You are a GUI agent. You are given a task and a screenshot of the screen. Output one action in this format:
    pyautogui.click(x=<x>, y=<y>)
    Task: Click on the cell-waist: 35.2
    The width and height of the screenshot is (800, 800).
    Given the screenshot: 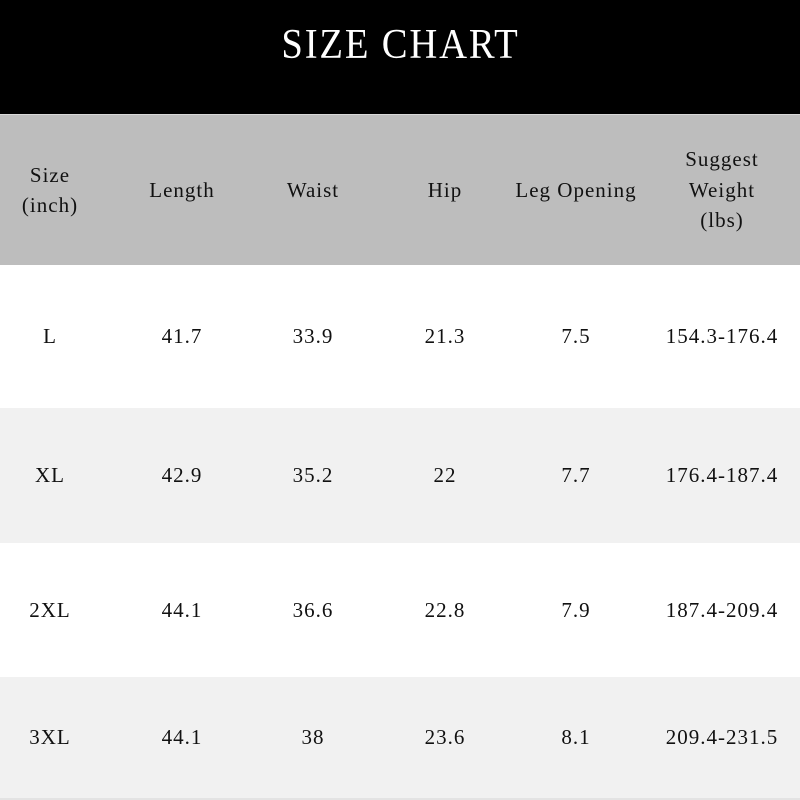 What is the action you would take?
    pyautogui.click(x=313, y=475)
    